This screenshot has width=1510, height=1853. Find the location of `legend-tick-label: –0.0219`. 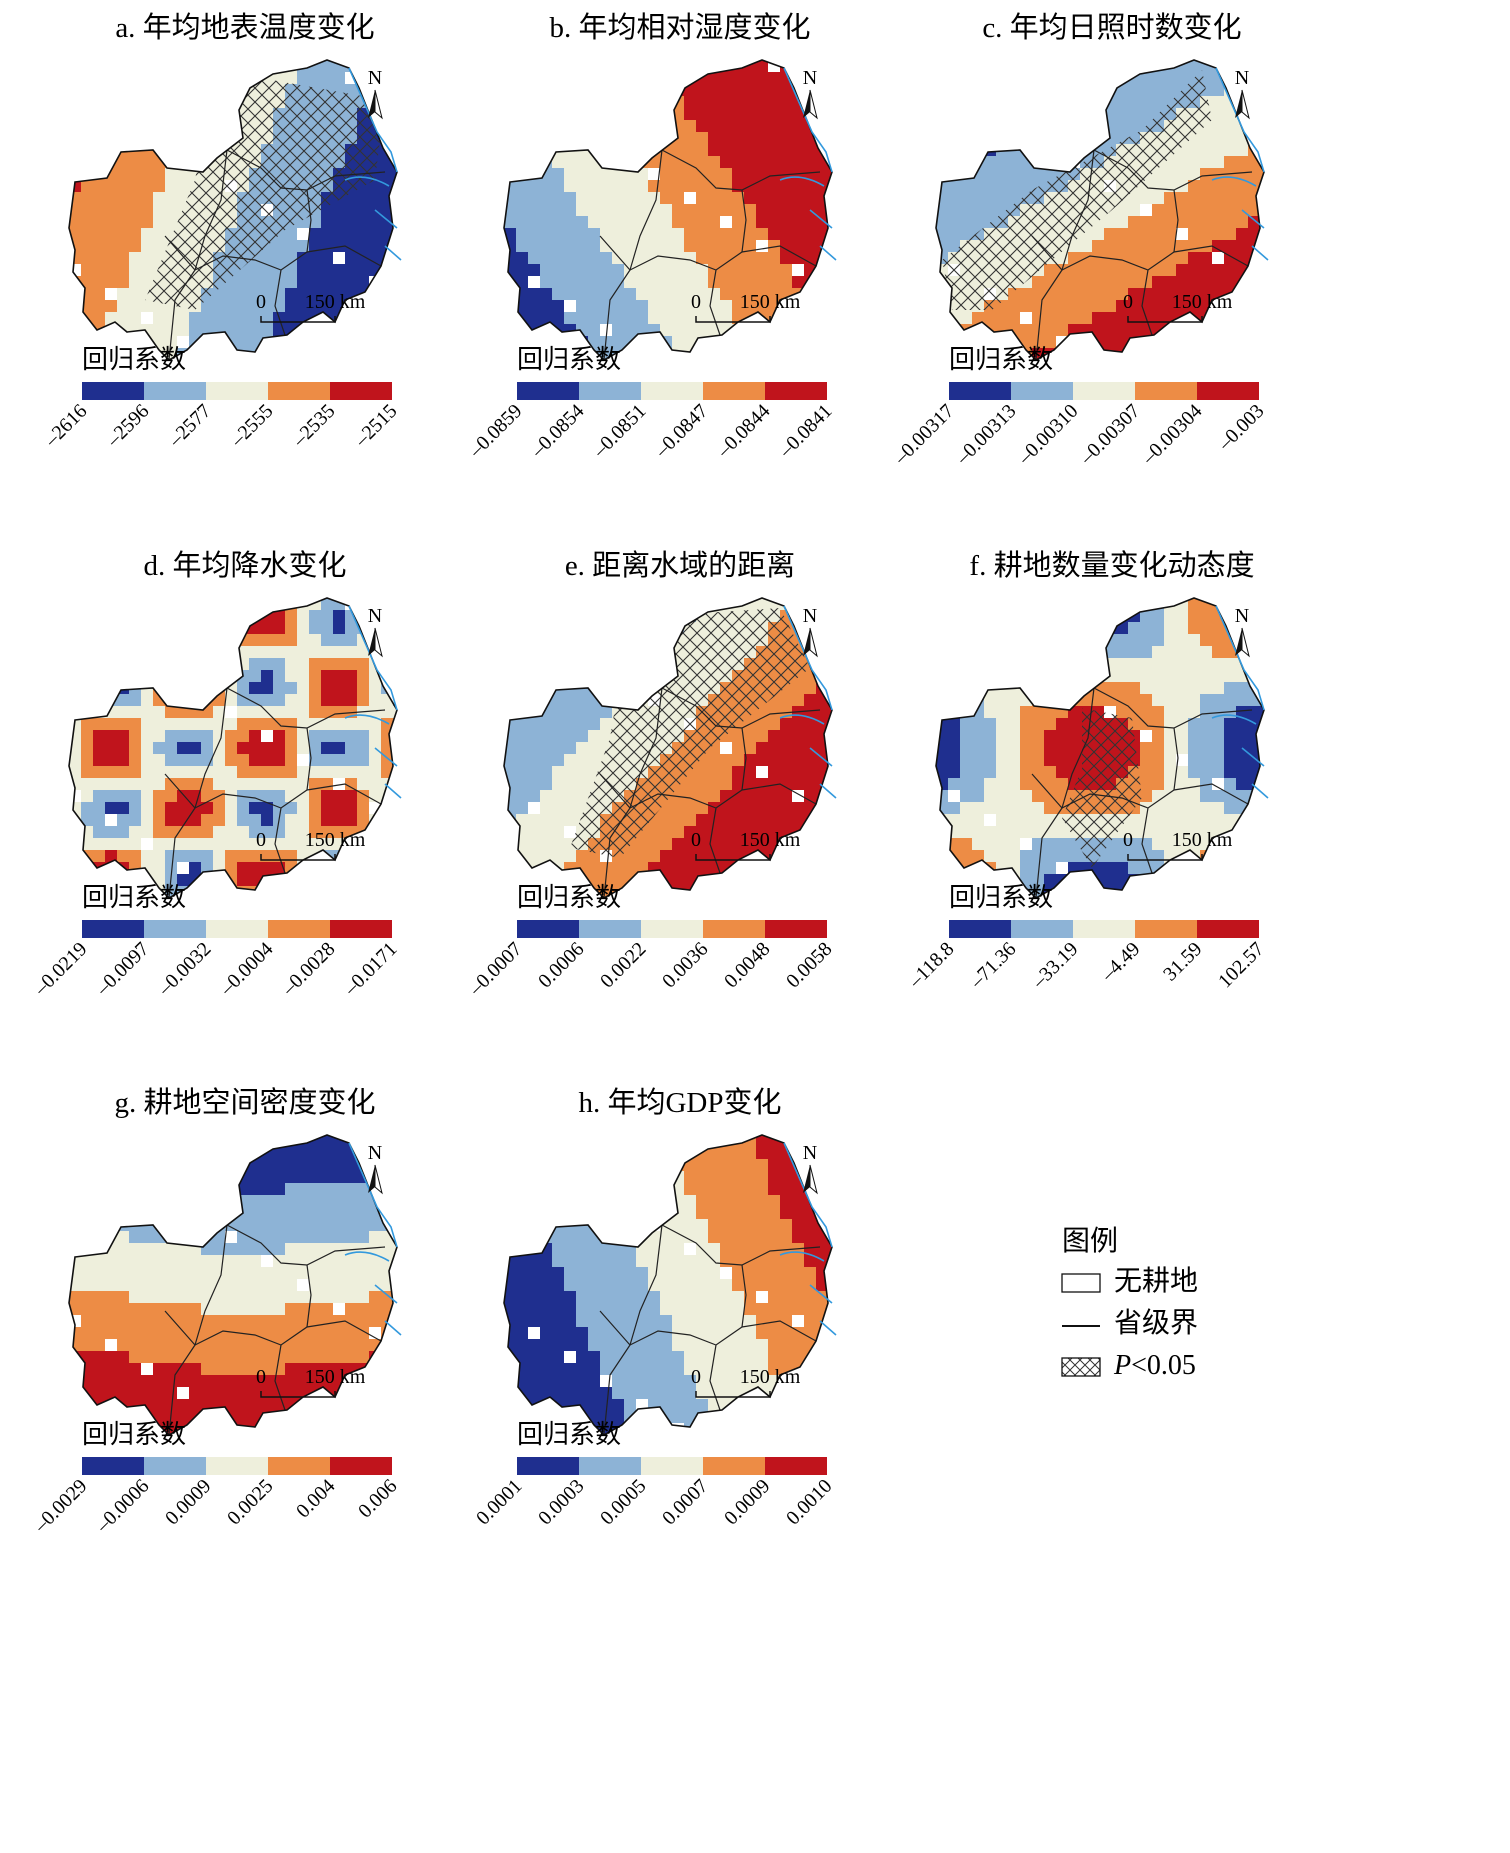

legend-tick-label: –0.0219 is located at coordinates (60, 969).